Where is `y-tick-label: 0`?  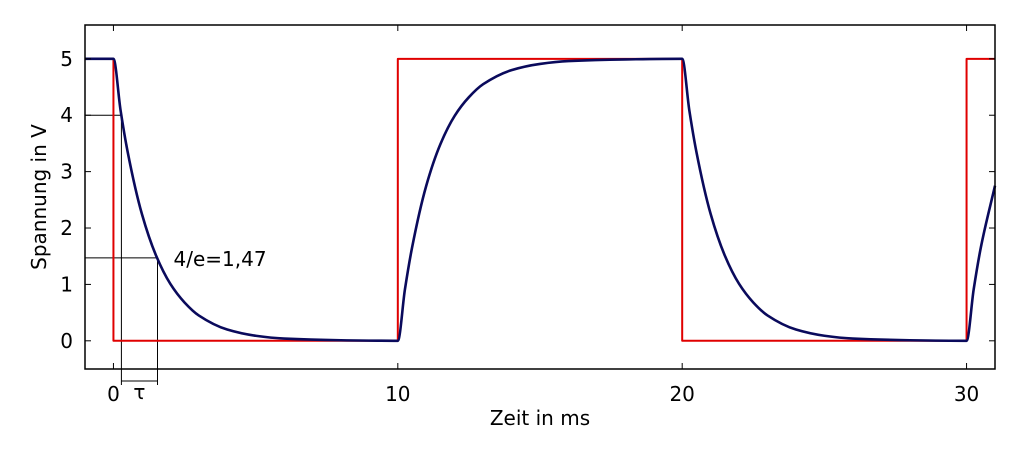
y-tick-label: 0 is located at coordinates (66, 341).